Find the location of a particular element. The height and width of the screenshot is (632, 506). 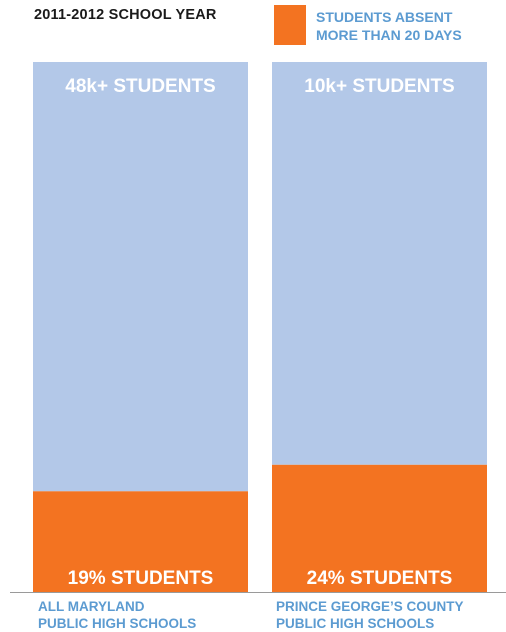

category-label-prince-georges-line-1: PRINCE GEORGE’S COUNTY is located at coordinates (370, 606).